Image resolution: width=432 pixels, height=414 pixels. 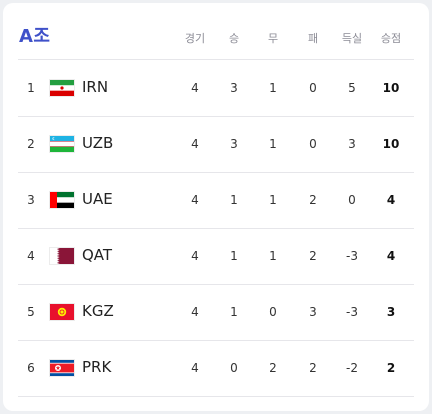 I want to click on rank: 4, so click(x=31, y=256).